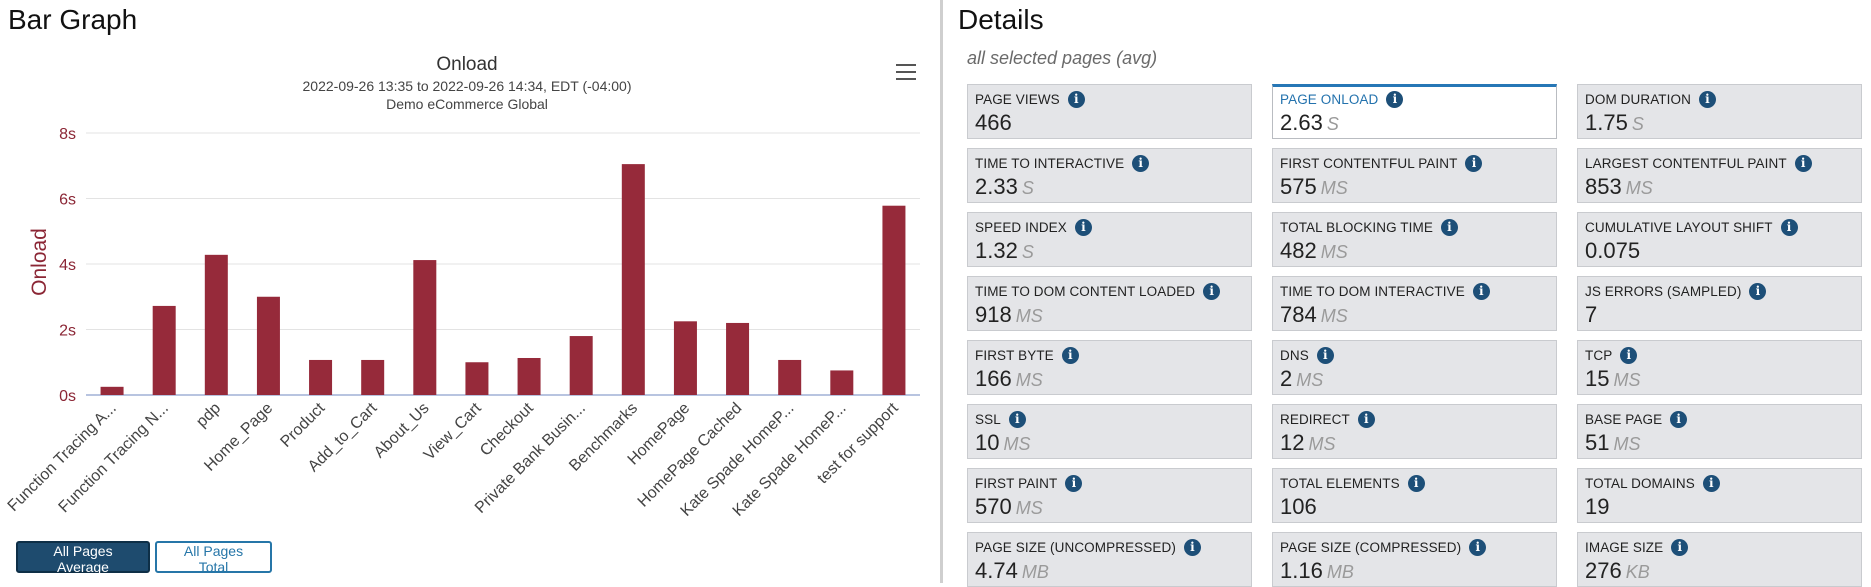  I want to click on metric-tile-first-byte: FIRST BYTE i 166 MS, so click(1109, 367).